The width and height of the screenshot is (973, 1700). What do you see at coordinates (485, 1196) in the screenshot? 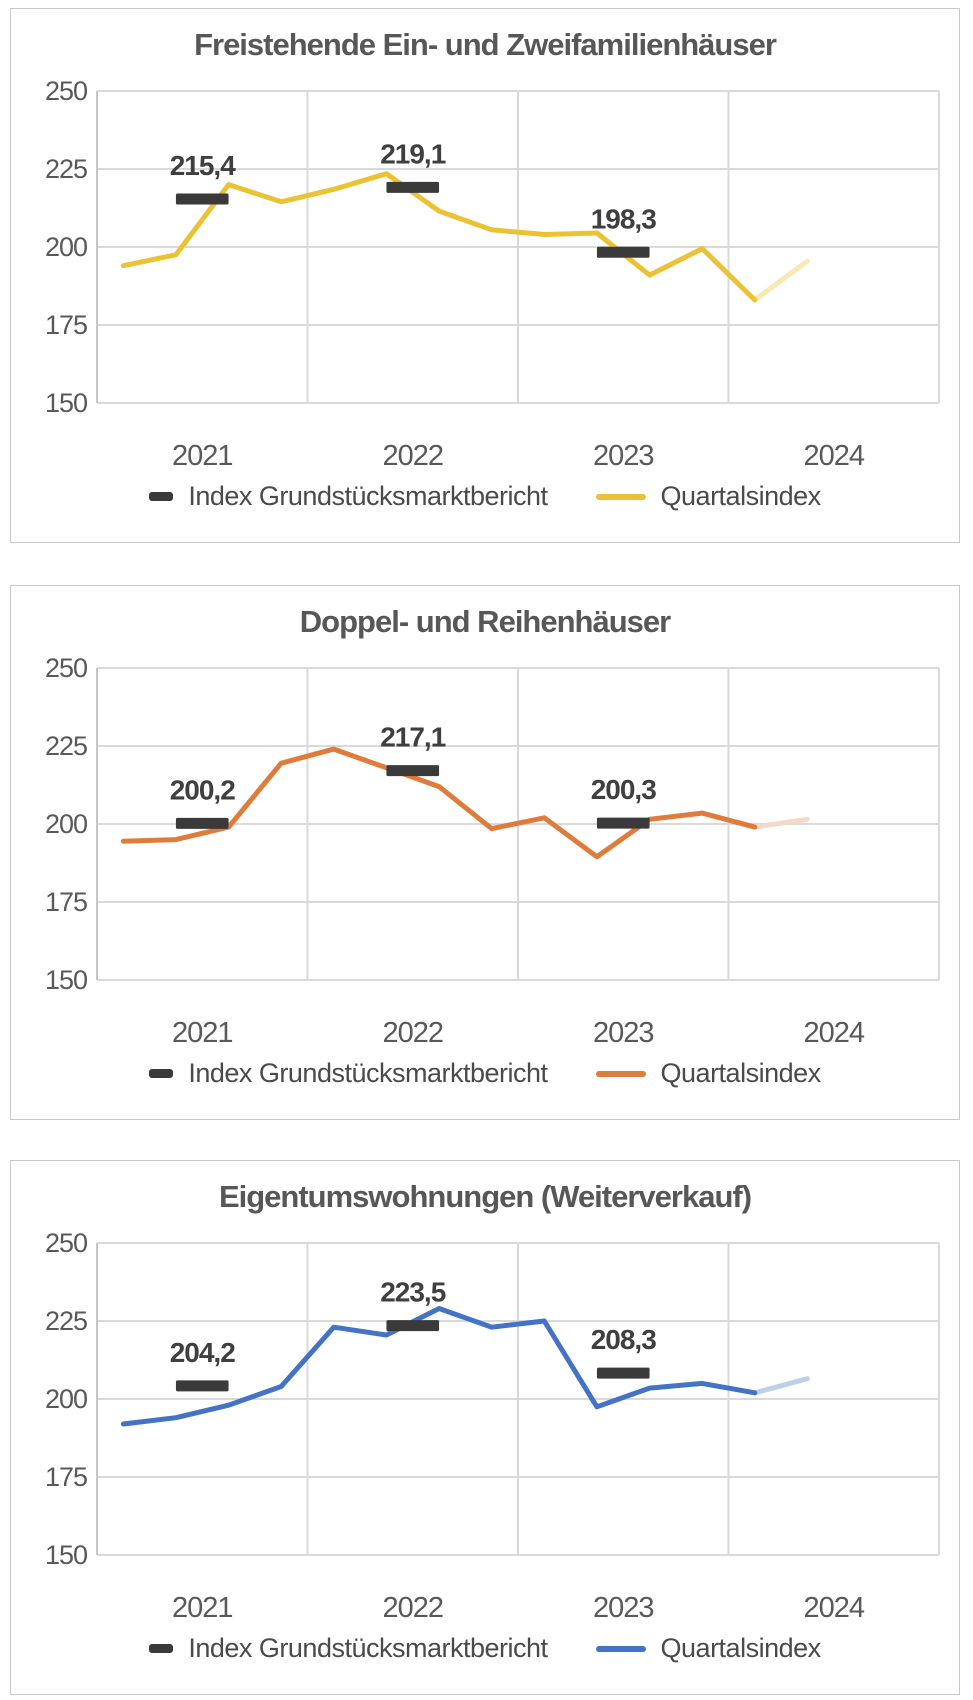
I see `chart-title: Eigentumswohnungen (Weiterverkauf)` at bounding box center [485, 1196].